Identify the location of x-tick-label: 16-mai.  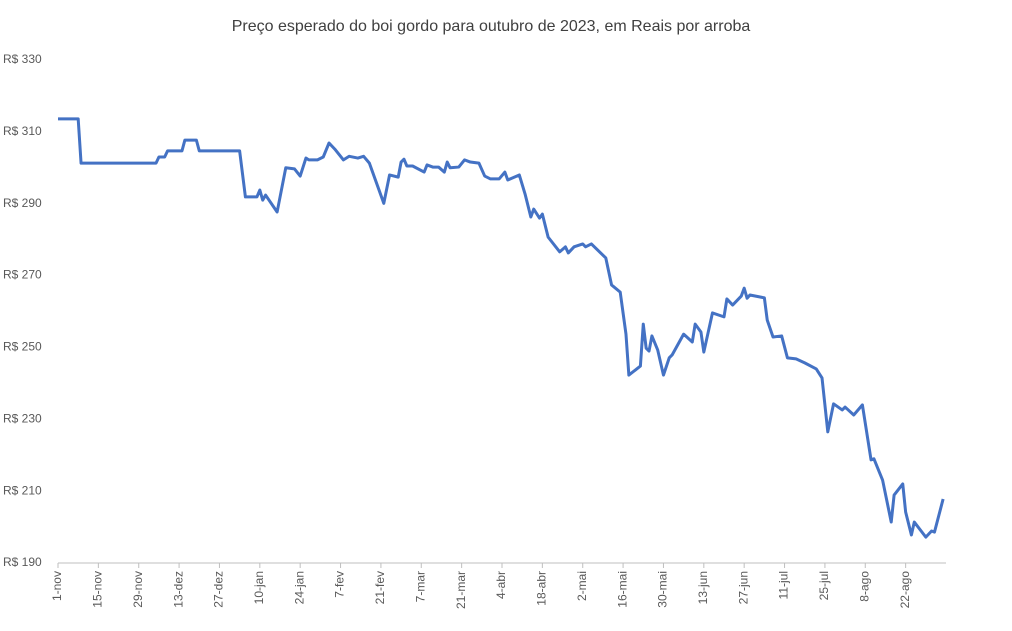
(622, 589).